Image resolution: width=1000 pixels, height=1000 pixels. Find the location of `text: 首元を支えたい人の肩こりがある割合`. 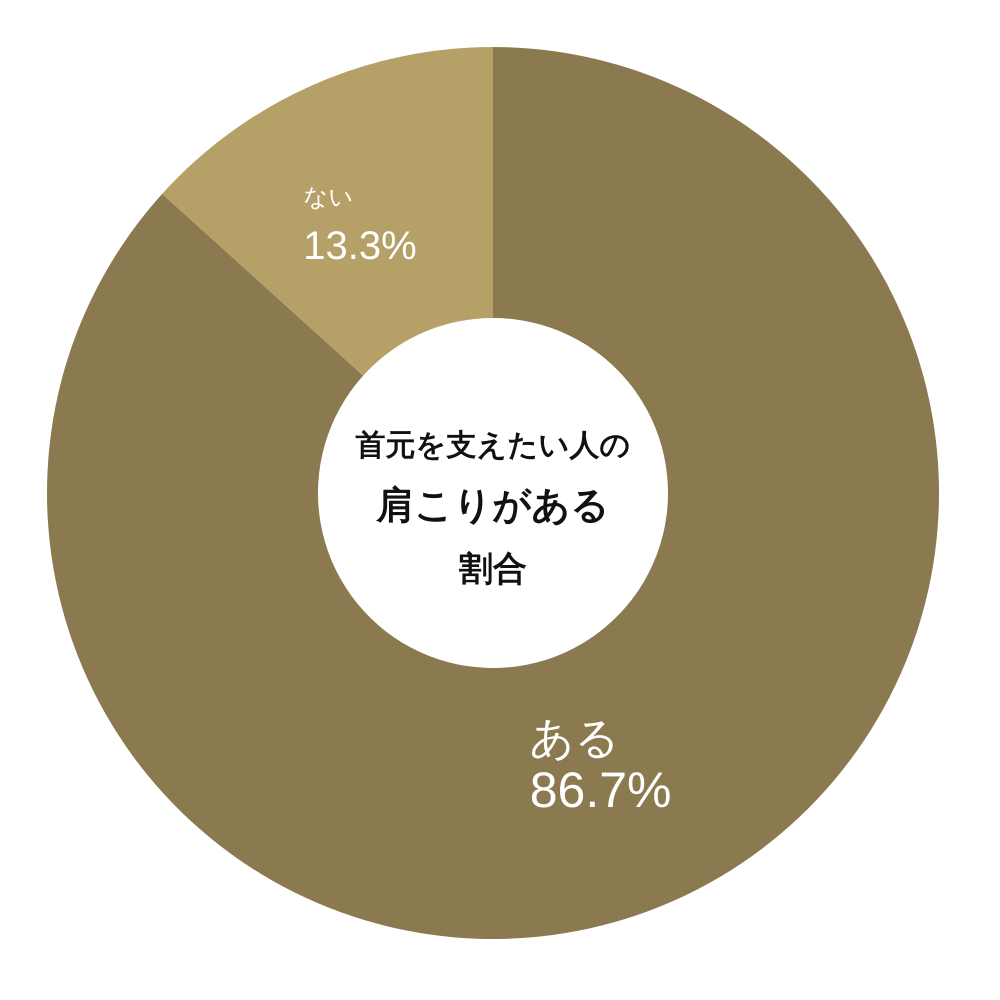

text: 首元を支えたい人の肩こりがある割合 is located at coordinates (493, 508).